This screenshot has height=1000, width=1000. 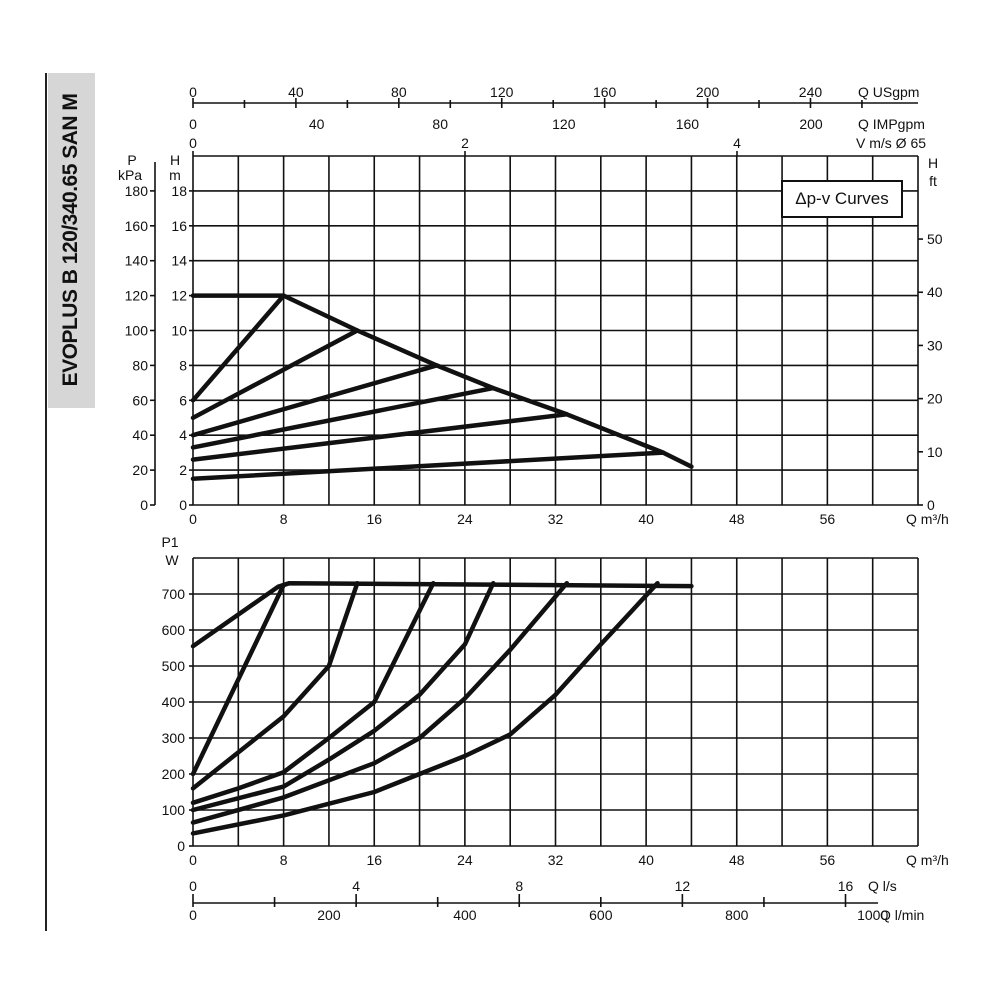 I want to click on w-tick-label: 600, so click(x=174, y=630).